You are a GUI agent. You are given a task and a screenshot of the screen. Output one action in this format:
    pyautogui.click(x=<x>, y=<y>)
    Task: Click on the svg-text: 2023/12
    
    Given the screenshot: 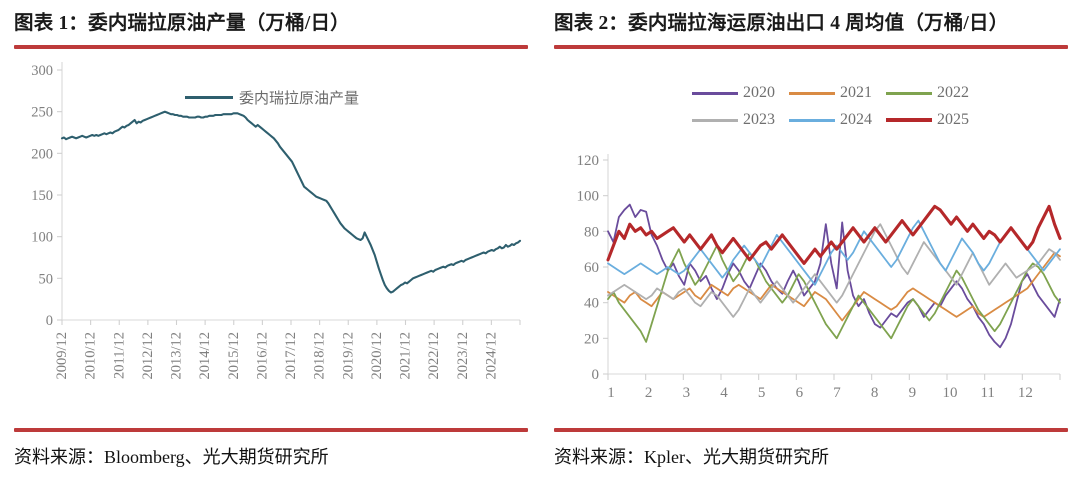 What is the action you would take?
    pyautogui.click(x=463, y=356)
    